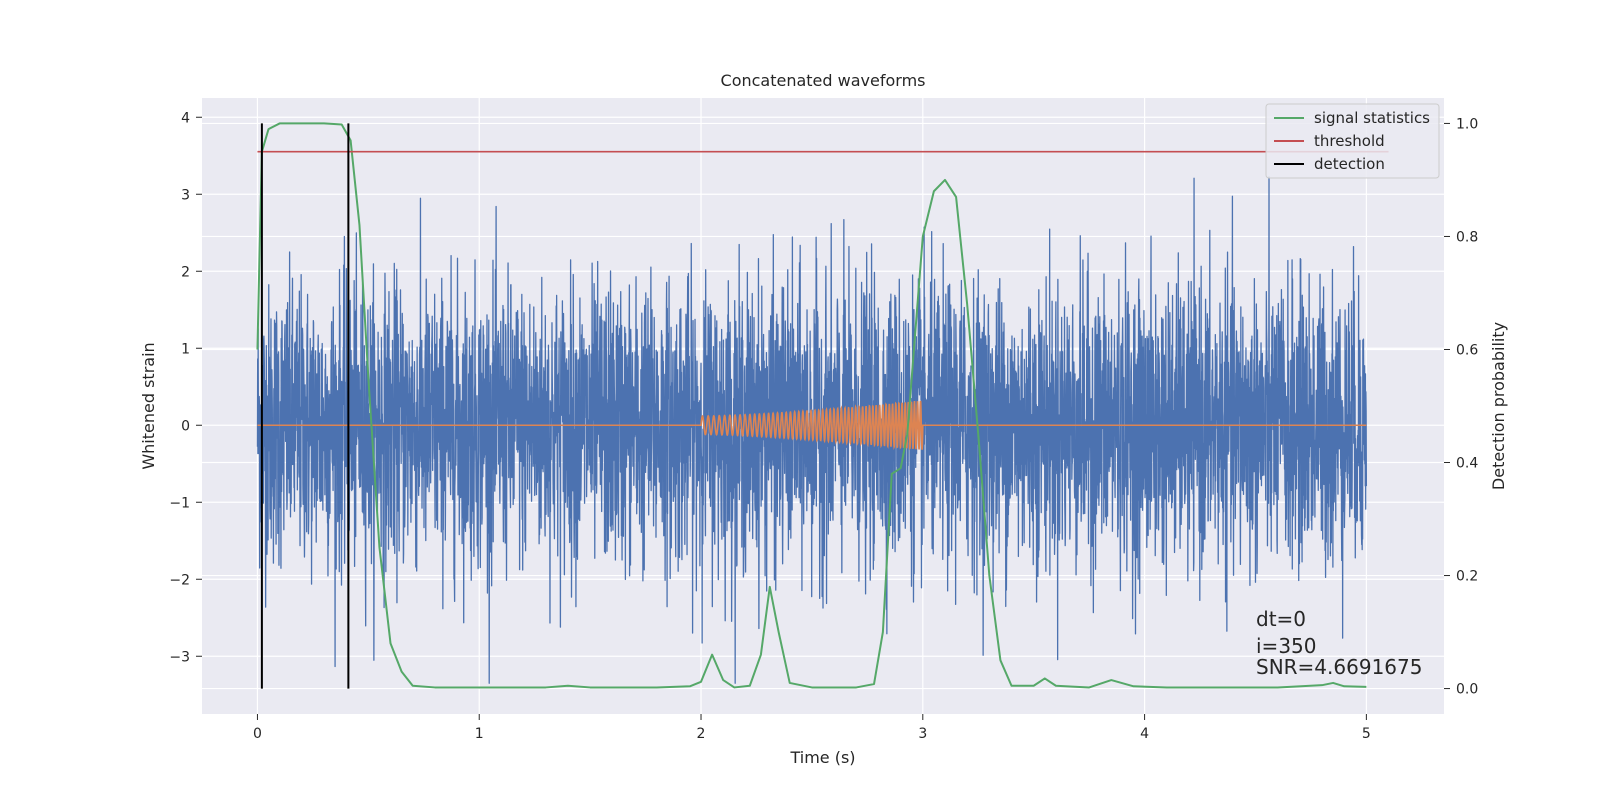  I want to click on x-tick-label: 3, so click(922, 734).